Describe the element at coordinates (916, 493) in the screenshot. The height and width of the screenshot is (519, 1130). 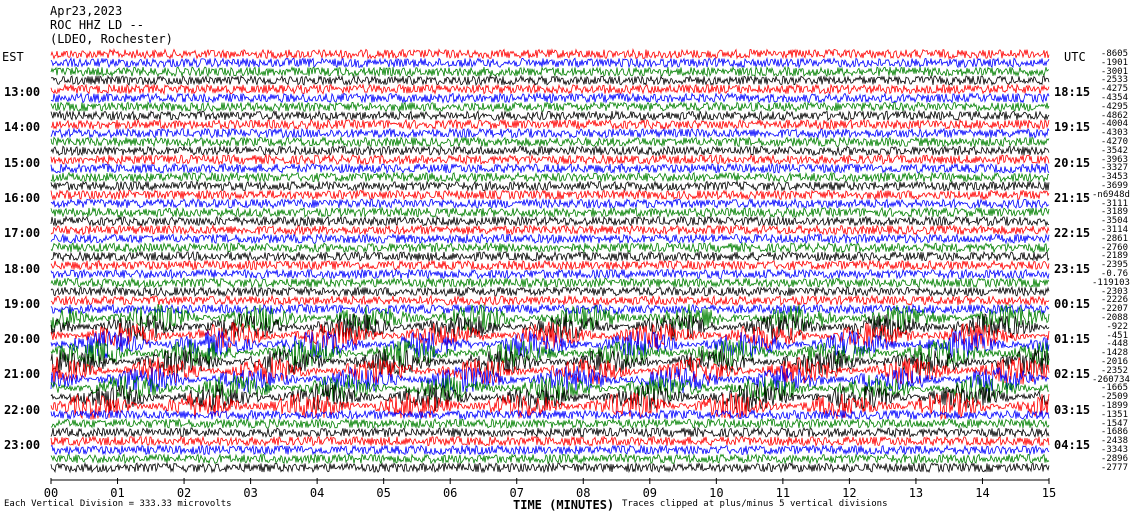
I see `x-tick-label: 13` at that location.